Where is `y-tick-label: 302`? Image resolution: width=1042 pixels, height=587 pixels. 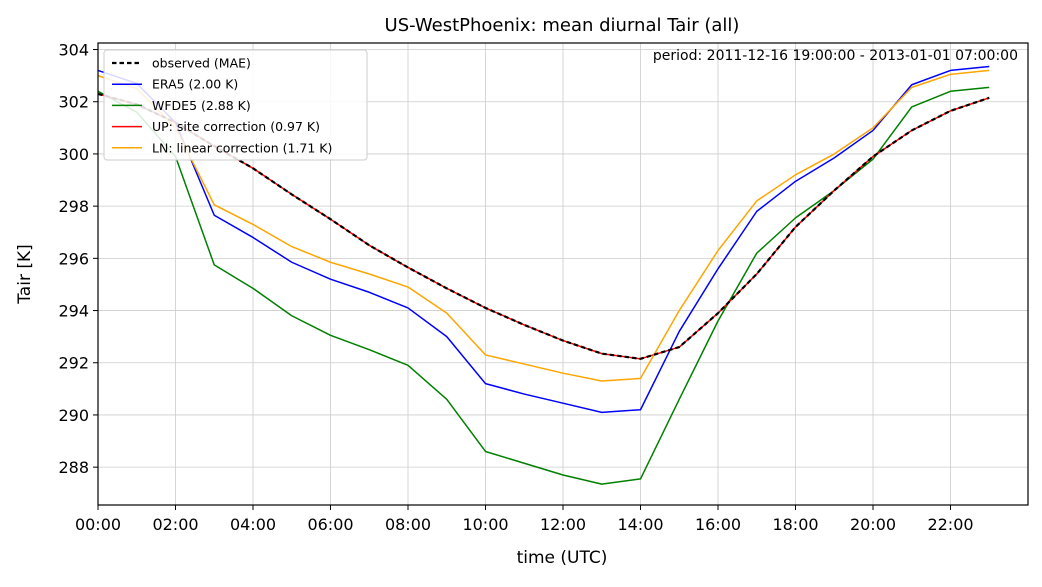
y-tick-label: 302 is located at coordinates (73, 102).